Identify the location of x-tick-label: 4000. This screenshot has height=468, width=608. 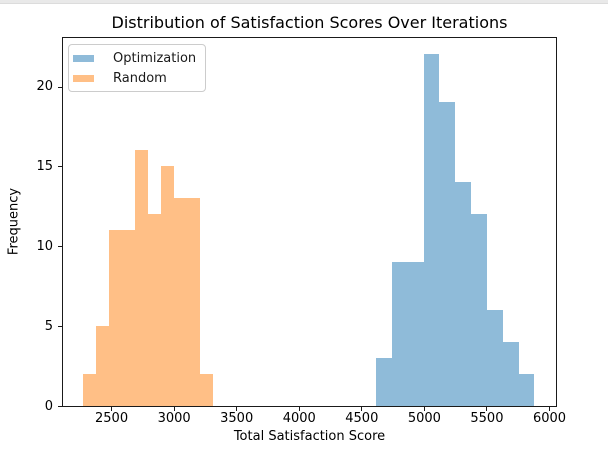
(299, 418).